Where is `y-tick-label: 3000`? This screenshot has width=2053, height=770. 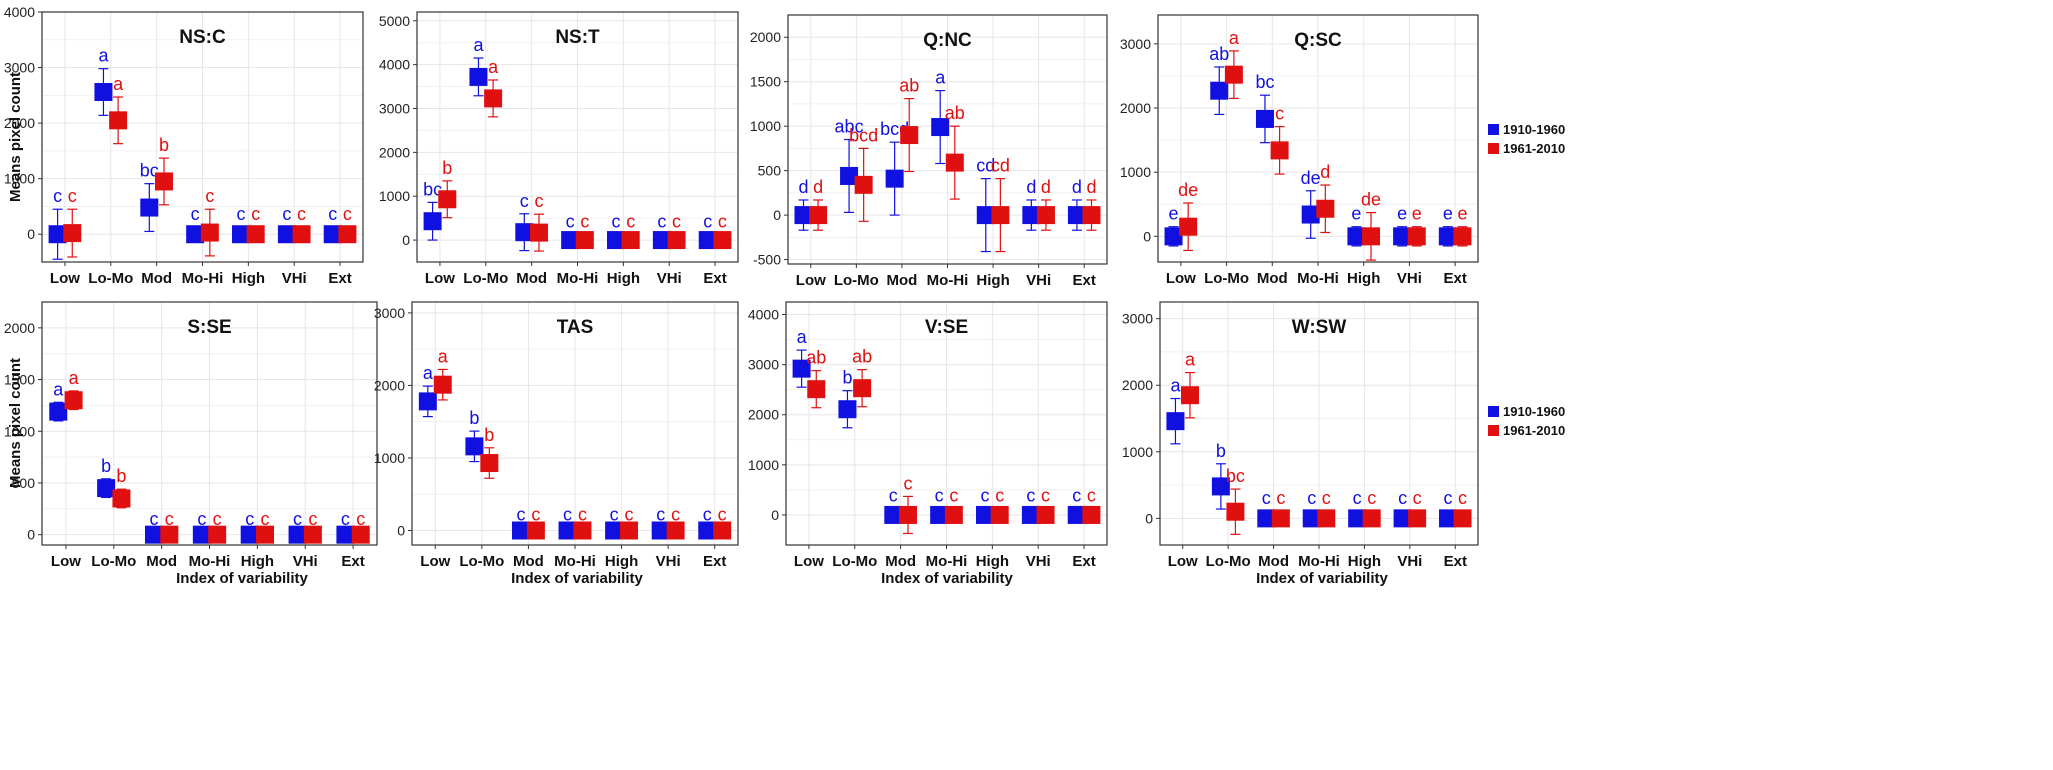
y-tick-label: 3000 is located at coordinates (763, 365).